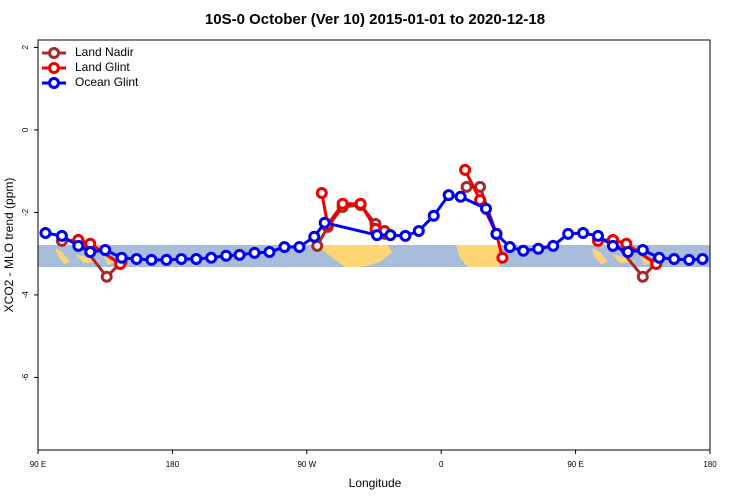  I want to click on legend-label: Ocean Glint, so click(107, 82).